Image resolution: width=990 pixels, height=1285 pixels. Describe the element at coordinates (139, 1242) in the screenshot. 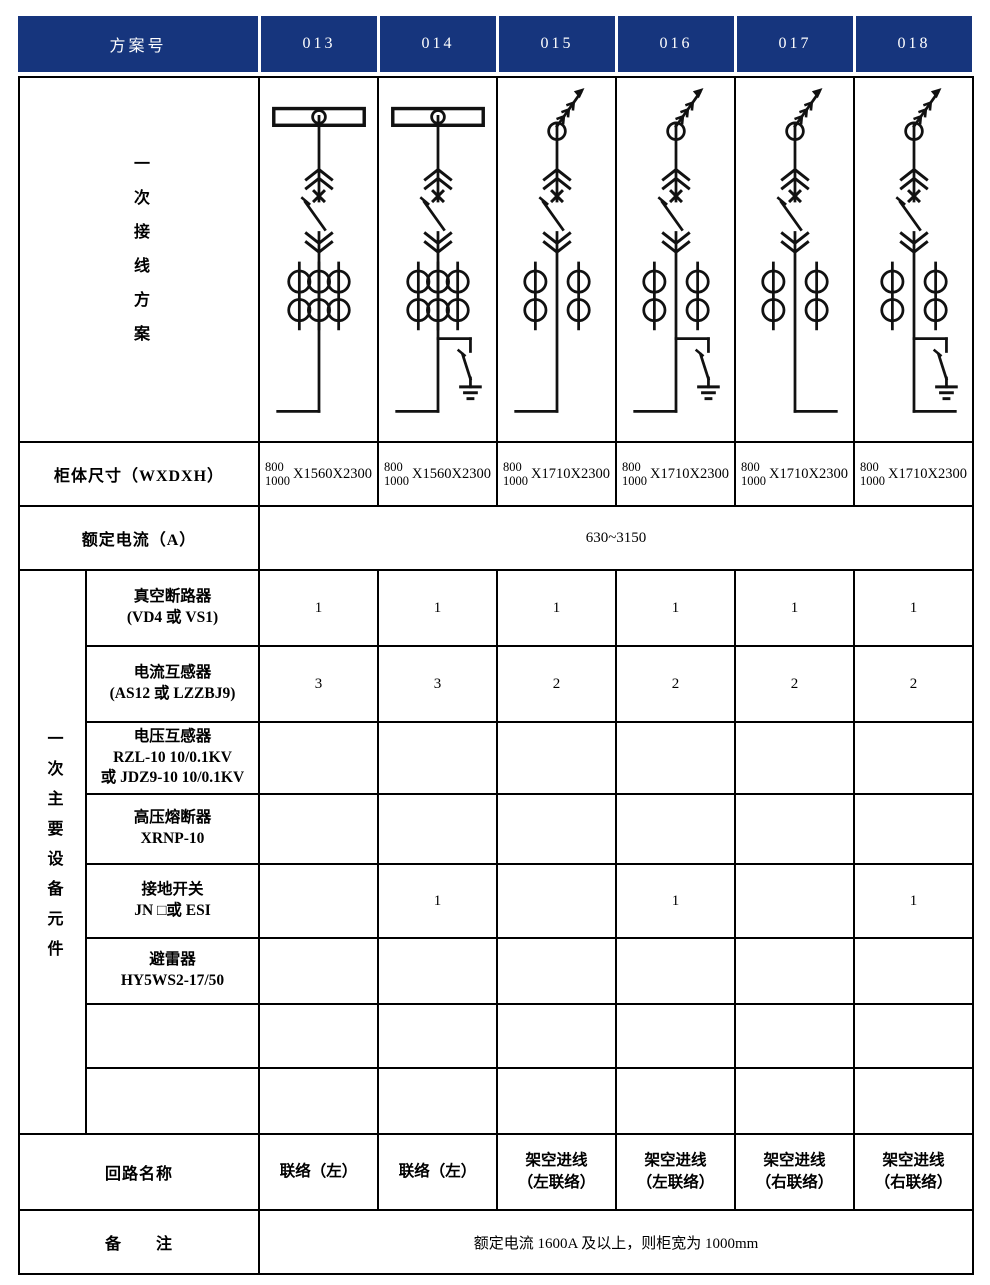

I see `remark-label: 备 注` at that location.